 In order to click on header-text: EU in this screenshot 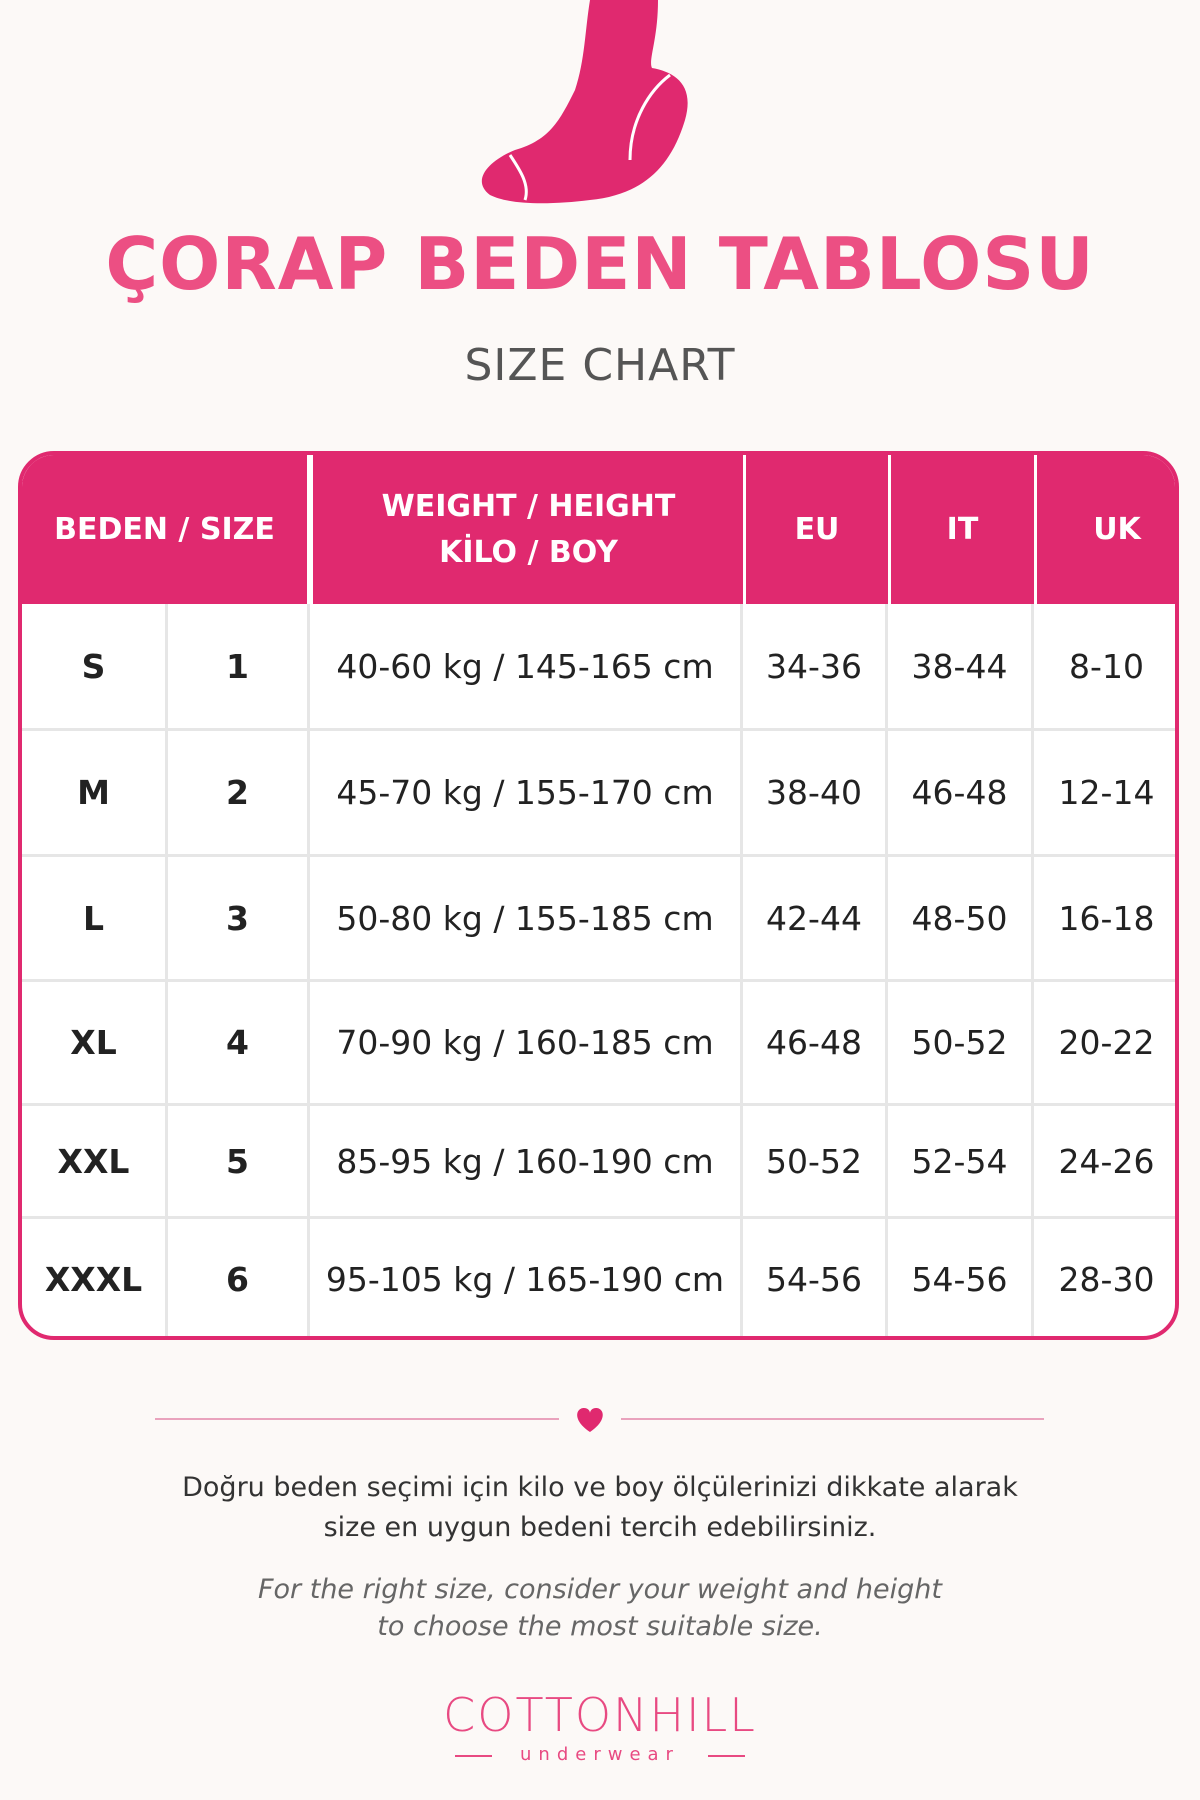, I will do `click(817, 529)`.